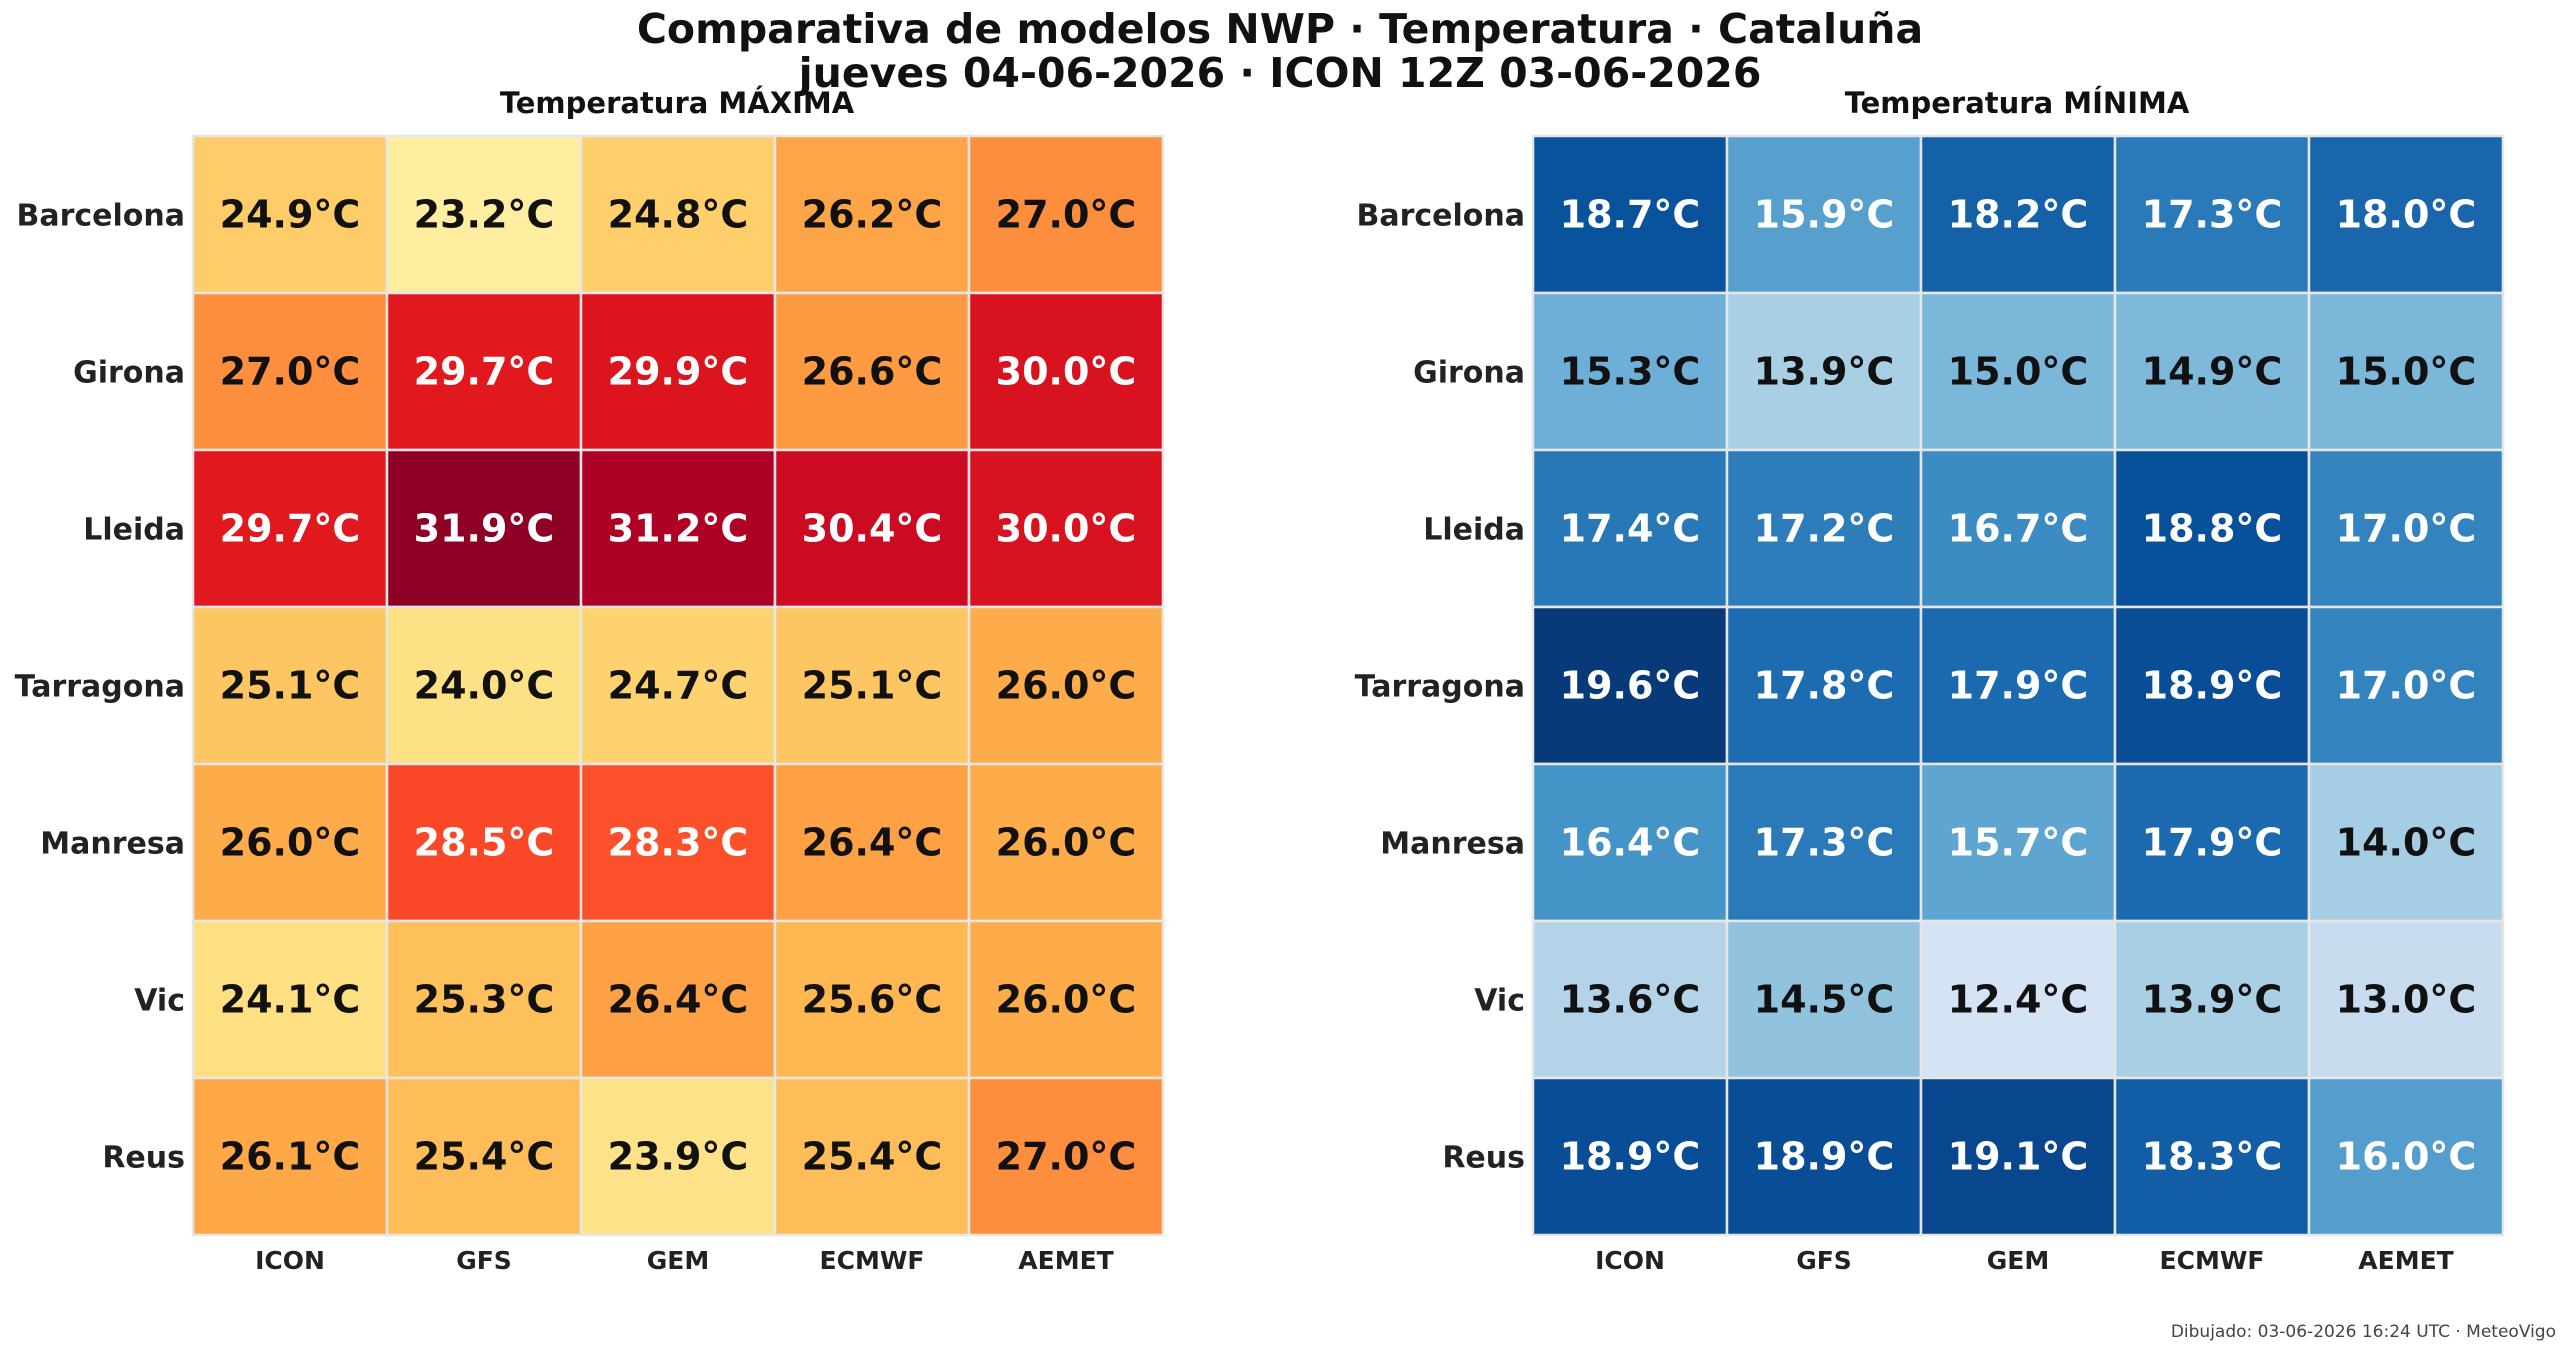 The height and width of the screenshot is (1351, 2560). I want to click on y-tick-label: Reus, so click(1483, 1158).